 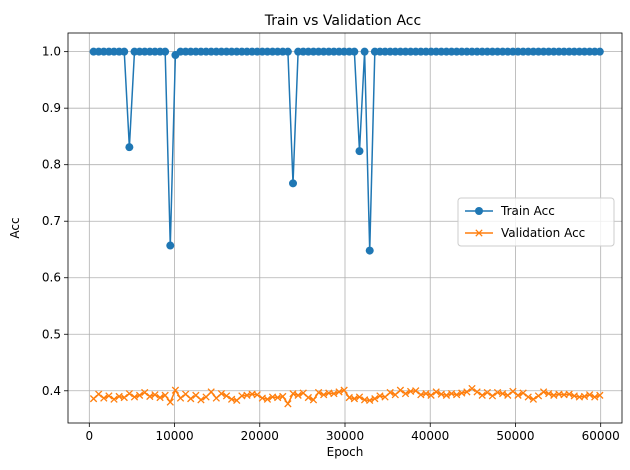 I want to click on y-tick-label: 0.4, so click(x=51, y=391).